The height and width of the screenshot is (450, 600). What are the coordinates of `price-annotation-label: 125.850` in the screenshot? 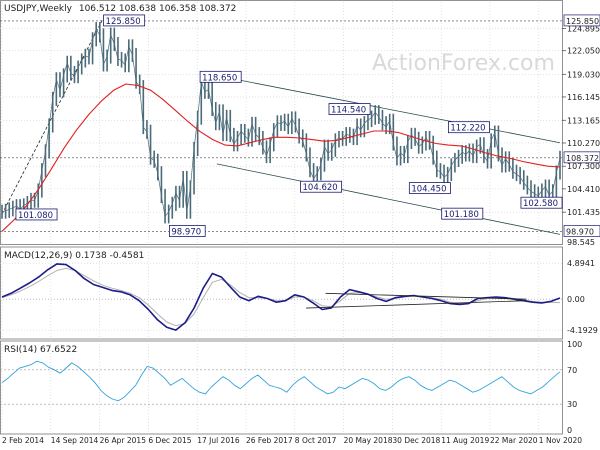 It's located at (123, 22).